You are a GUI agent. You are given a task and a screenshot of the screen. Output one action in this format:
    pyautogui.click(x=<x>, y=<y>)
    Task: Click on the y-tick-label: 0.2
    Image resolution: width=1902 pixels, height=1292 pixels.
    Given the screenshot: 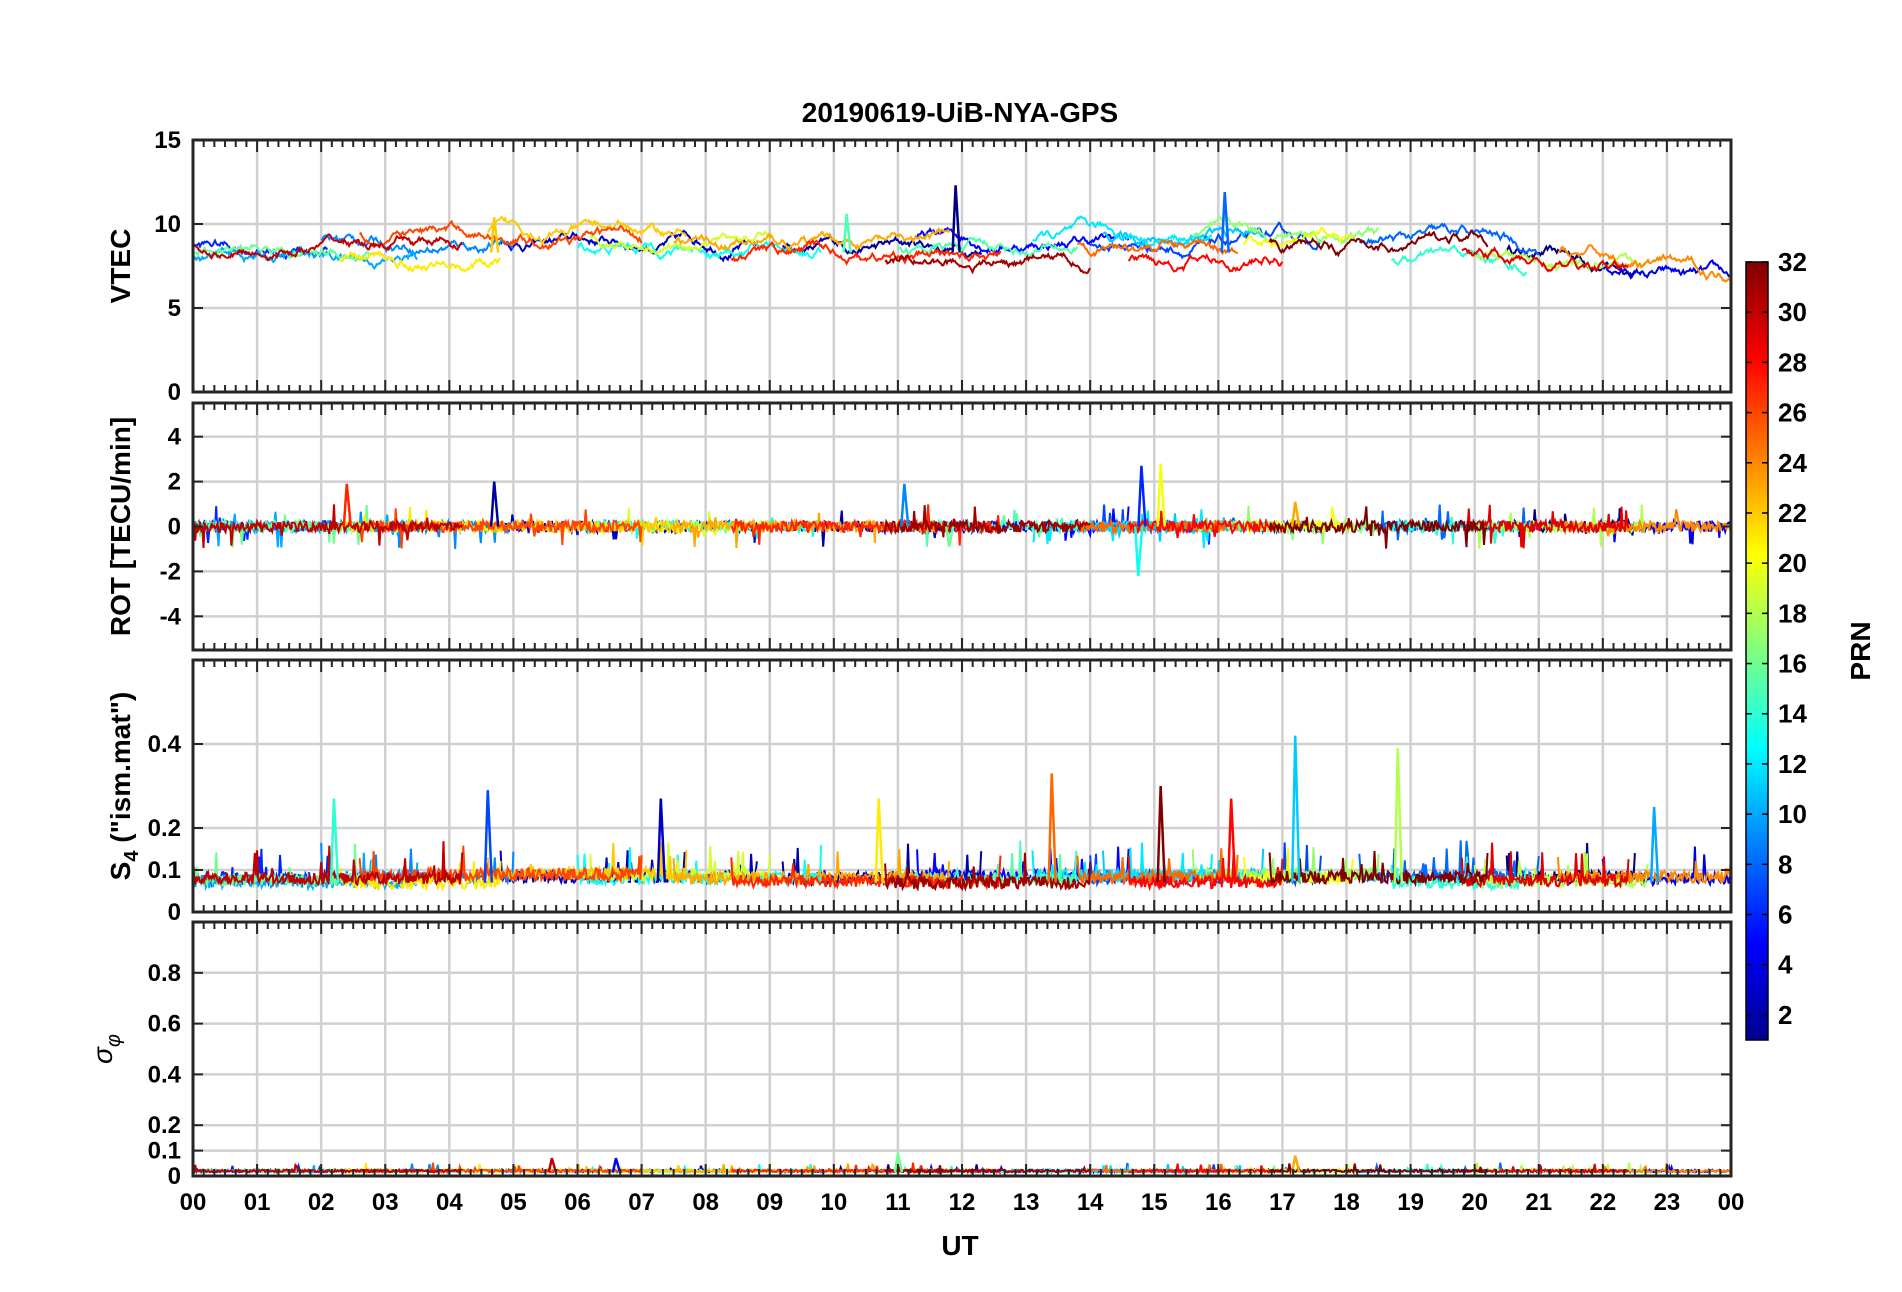 What is the action you would take?
    pyautogui.click(x=164, y=828)
    